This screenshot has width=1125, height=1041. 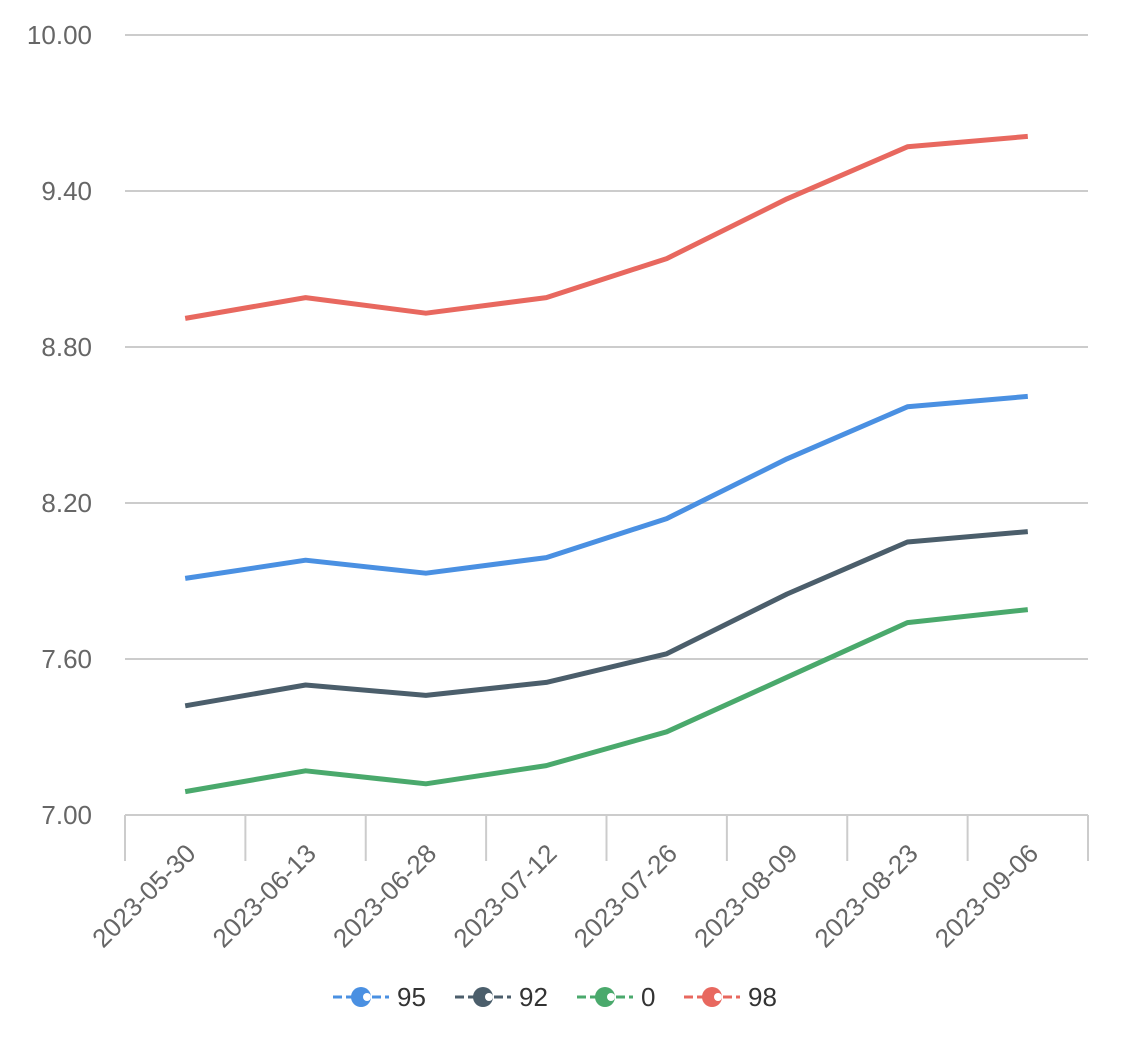 I want to click on x-tick-label: 2023-07-26, so click(x=625, y=895).